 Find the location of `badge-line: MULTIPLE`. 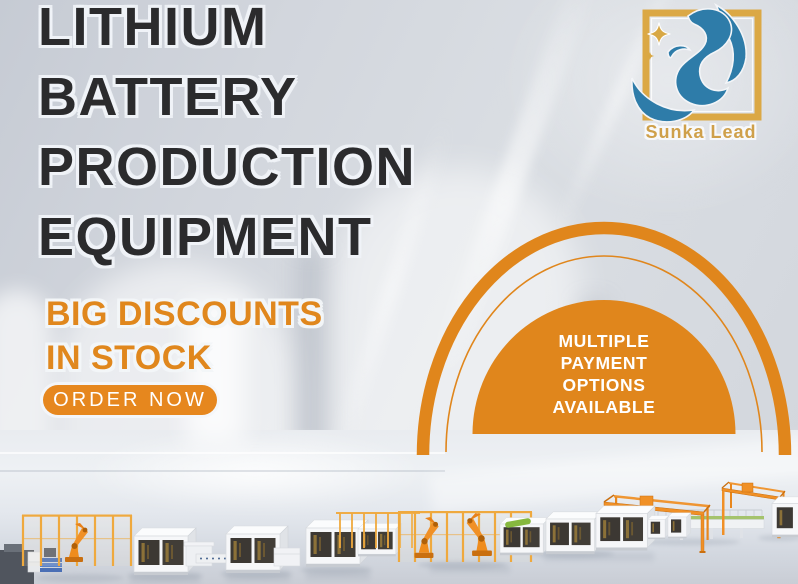

badge-line: MULTIPLE is located at coordinates (604, 341).